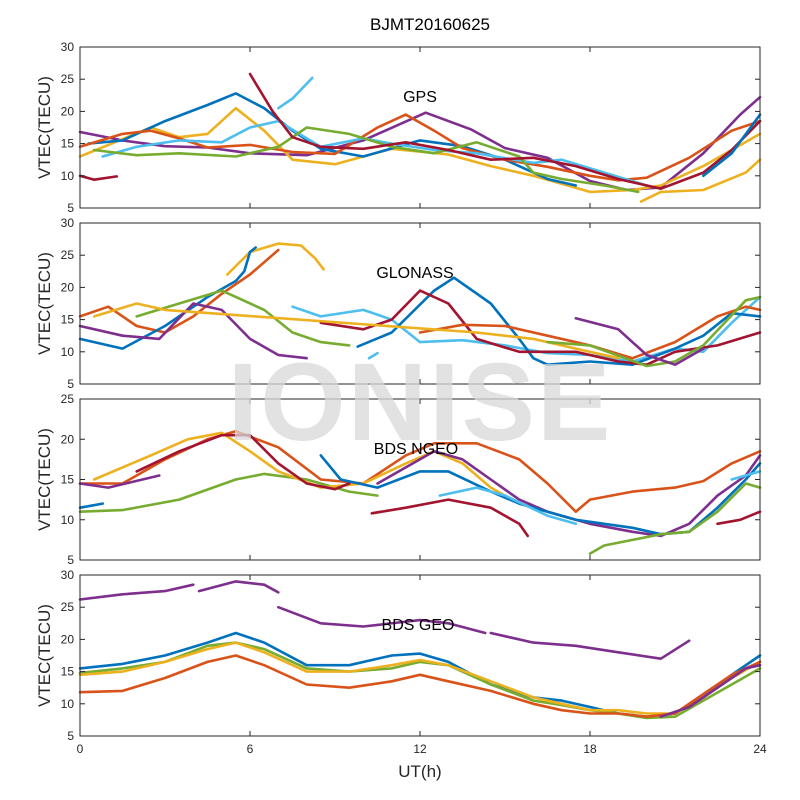 The image size is (800, 800). I want to click on panel-label: GLONASS, so click(414, 273).